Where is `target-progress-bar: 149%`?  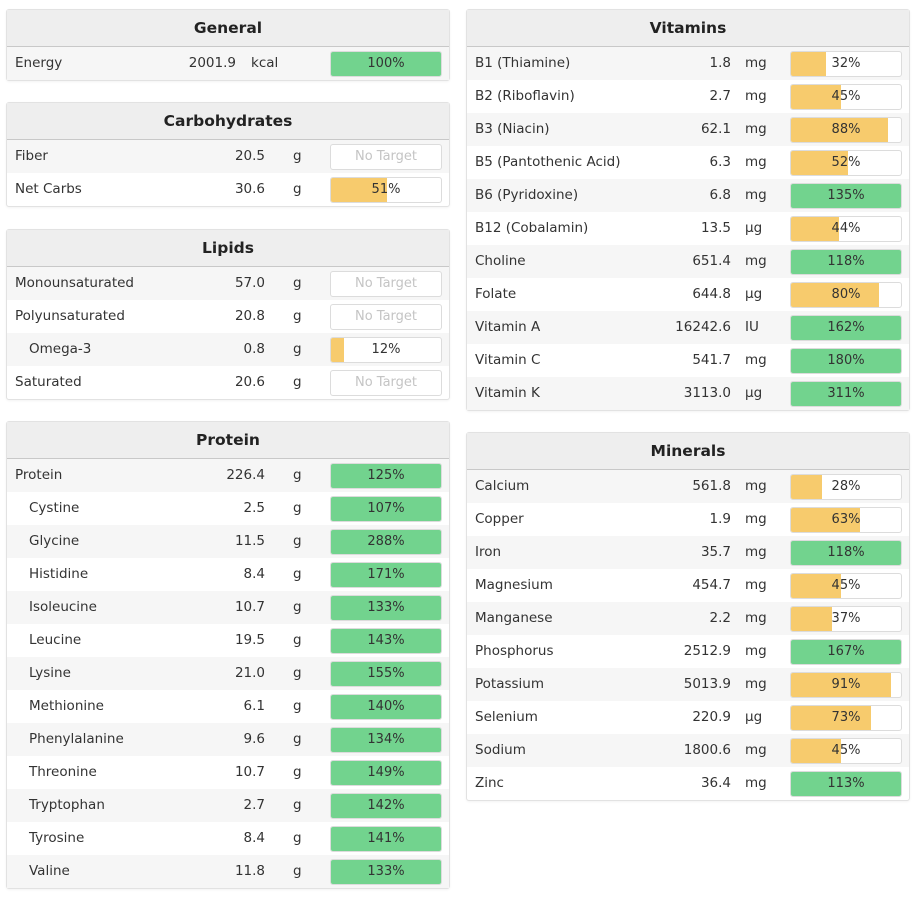 target-progress-bar: 149% is located at coordinates (386, 773).